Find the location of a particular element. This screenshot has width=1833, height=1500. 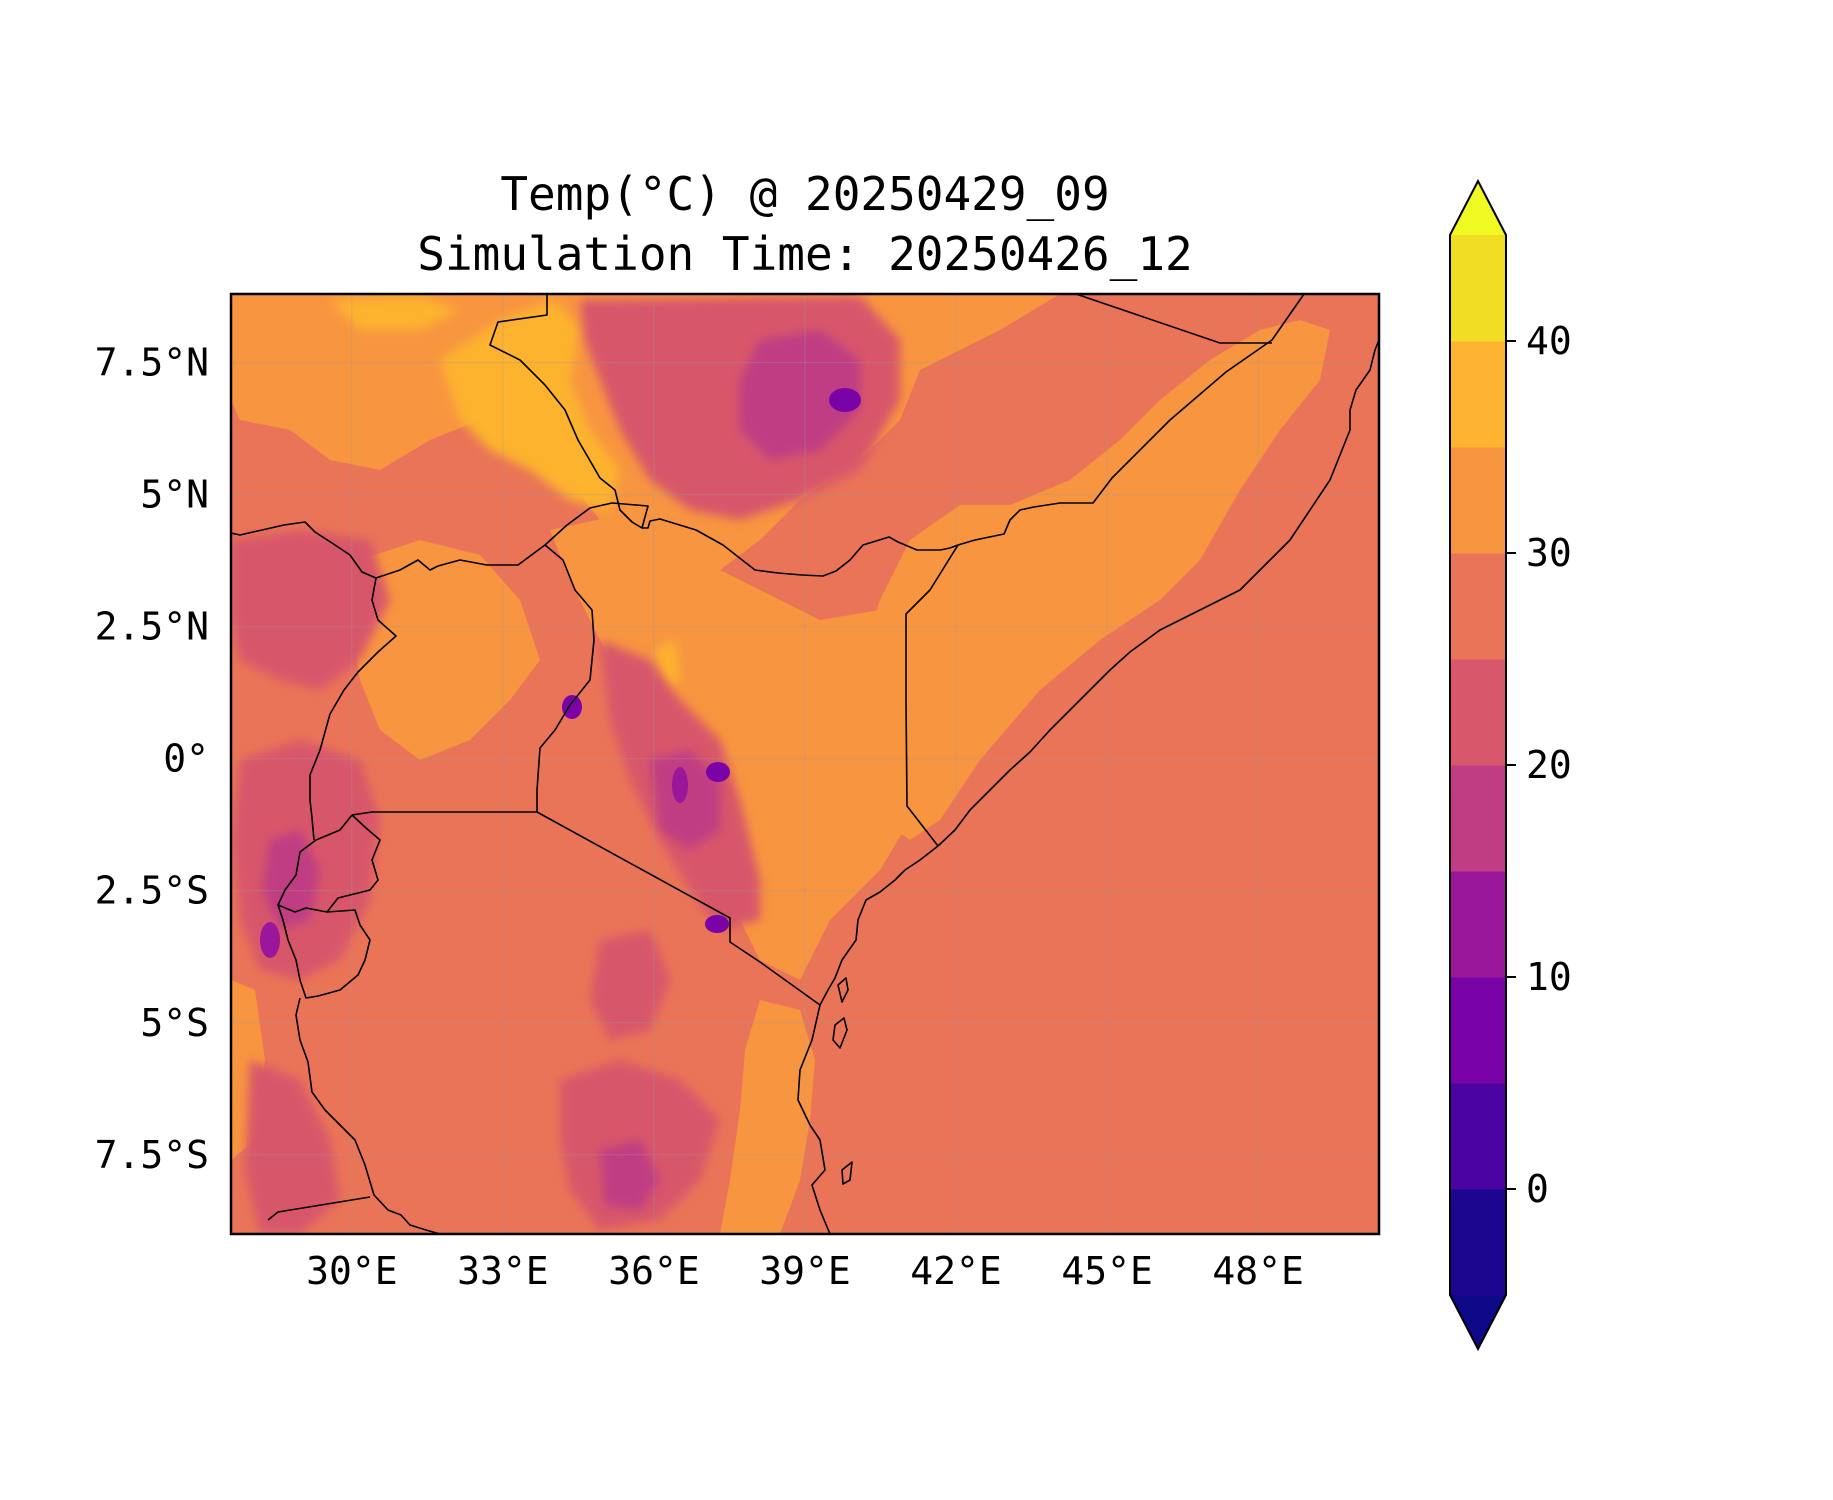

latitude-axis: 7.5°N 5°N 2.5°N 0° 2.5°S 5°S 7.5°S is located at coordinates (152, 759).